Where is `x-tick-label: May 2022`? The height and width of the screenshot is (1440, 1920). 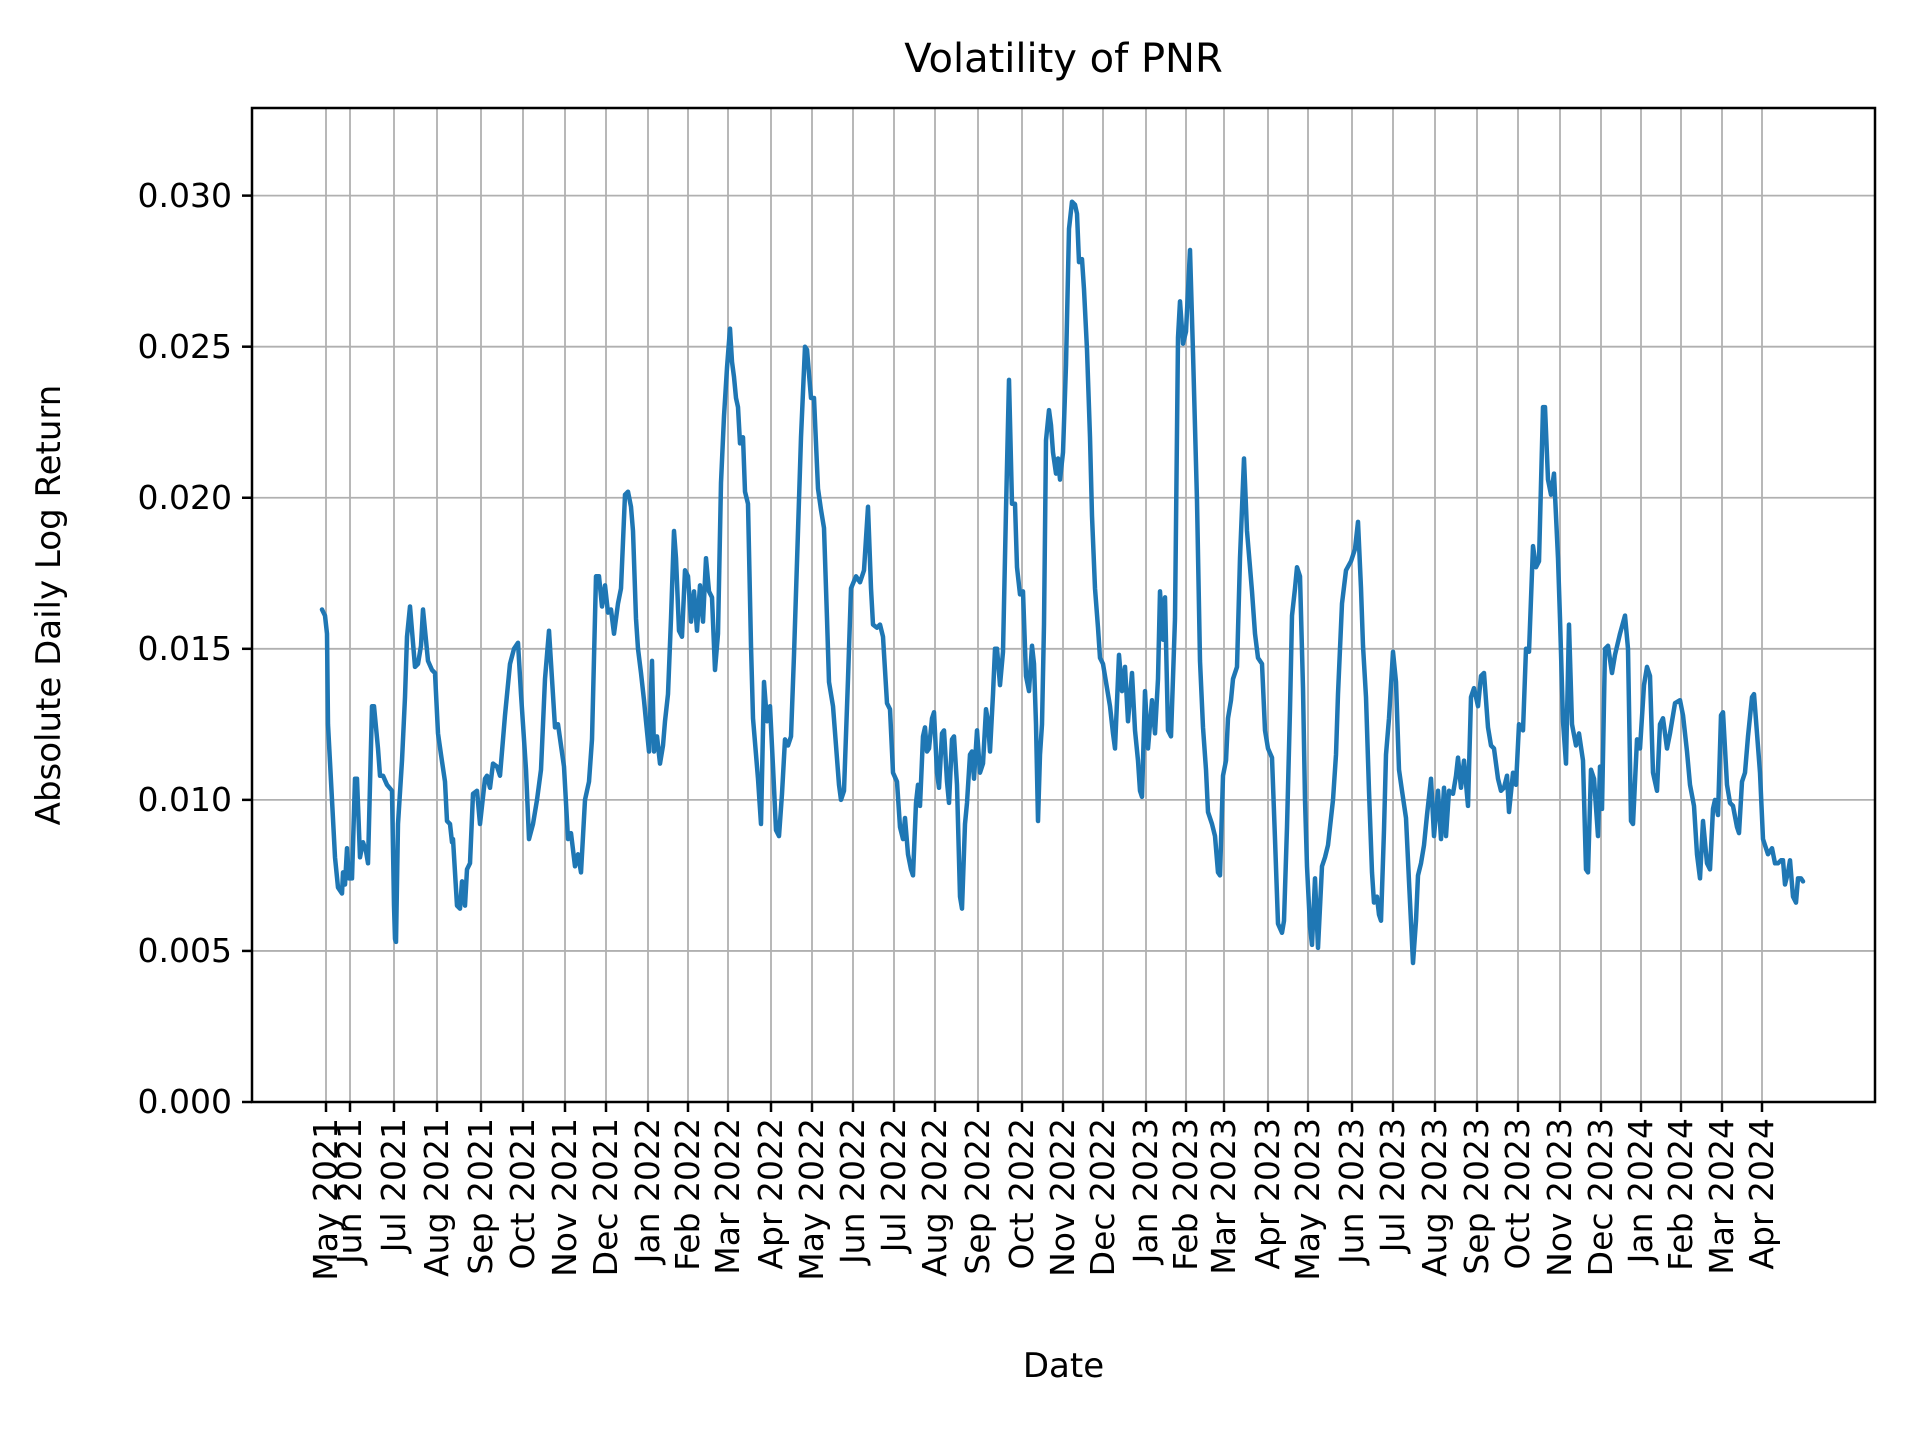 x-tick-label: May 2022 is located at coordinates (811, 1199).